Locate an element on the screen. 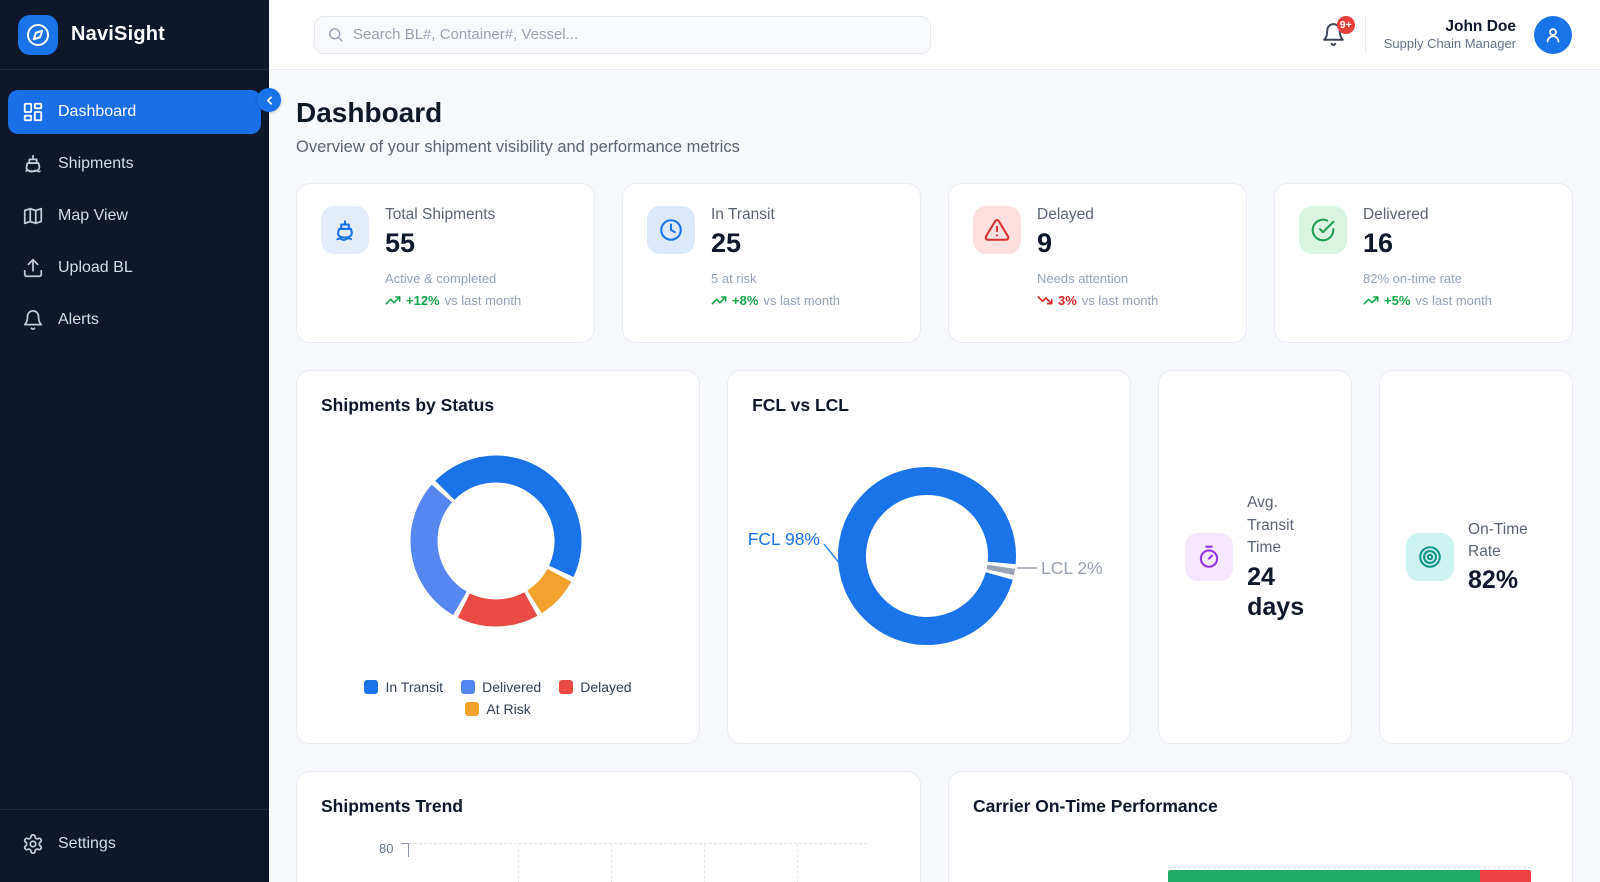  delayed-bar-segment is located at coordinates (1505, 876).